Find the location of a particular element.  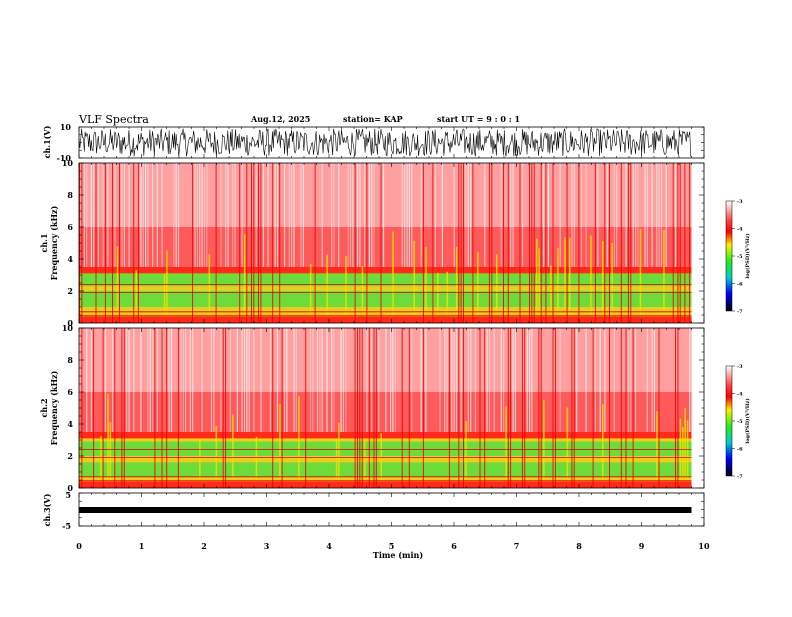

ticks-spec1-ytick-label: 6 is located at coordinates (70, 227).